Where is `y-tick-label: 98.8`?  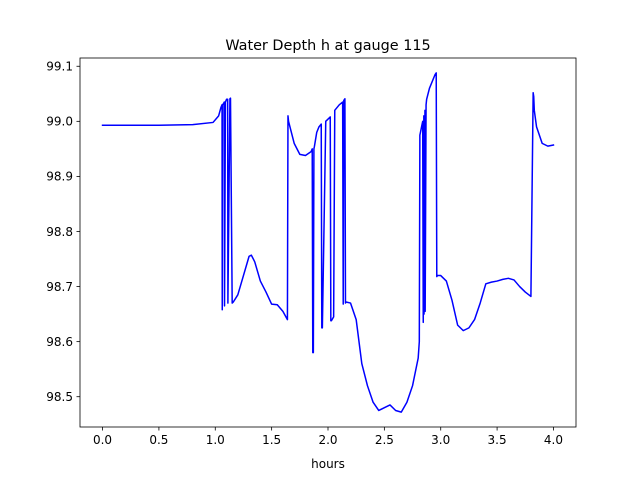
y-tick-label: 98.8 is located at coordinates (59, 232).